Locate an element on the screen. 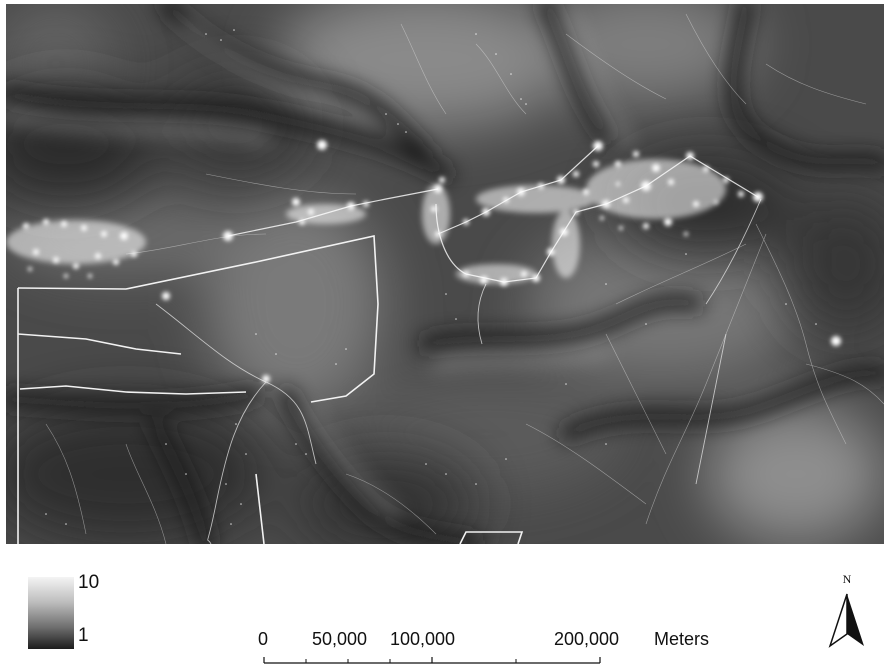  scale-bar: 0 50,000 100,000 200,000 Meters is located at coordinates (478, 647).